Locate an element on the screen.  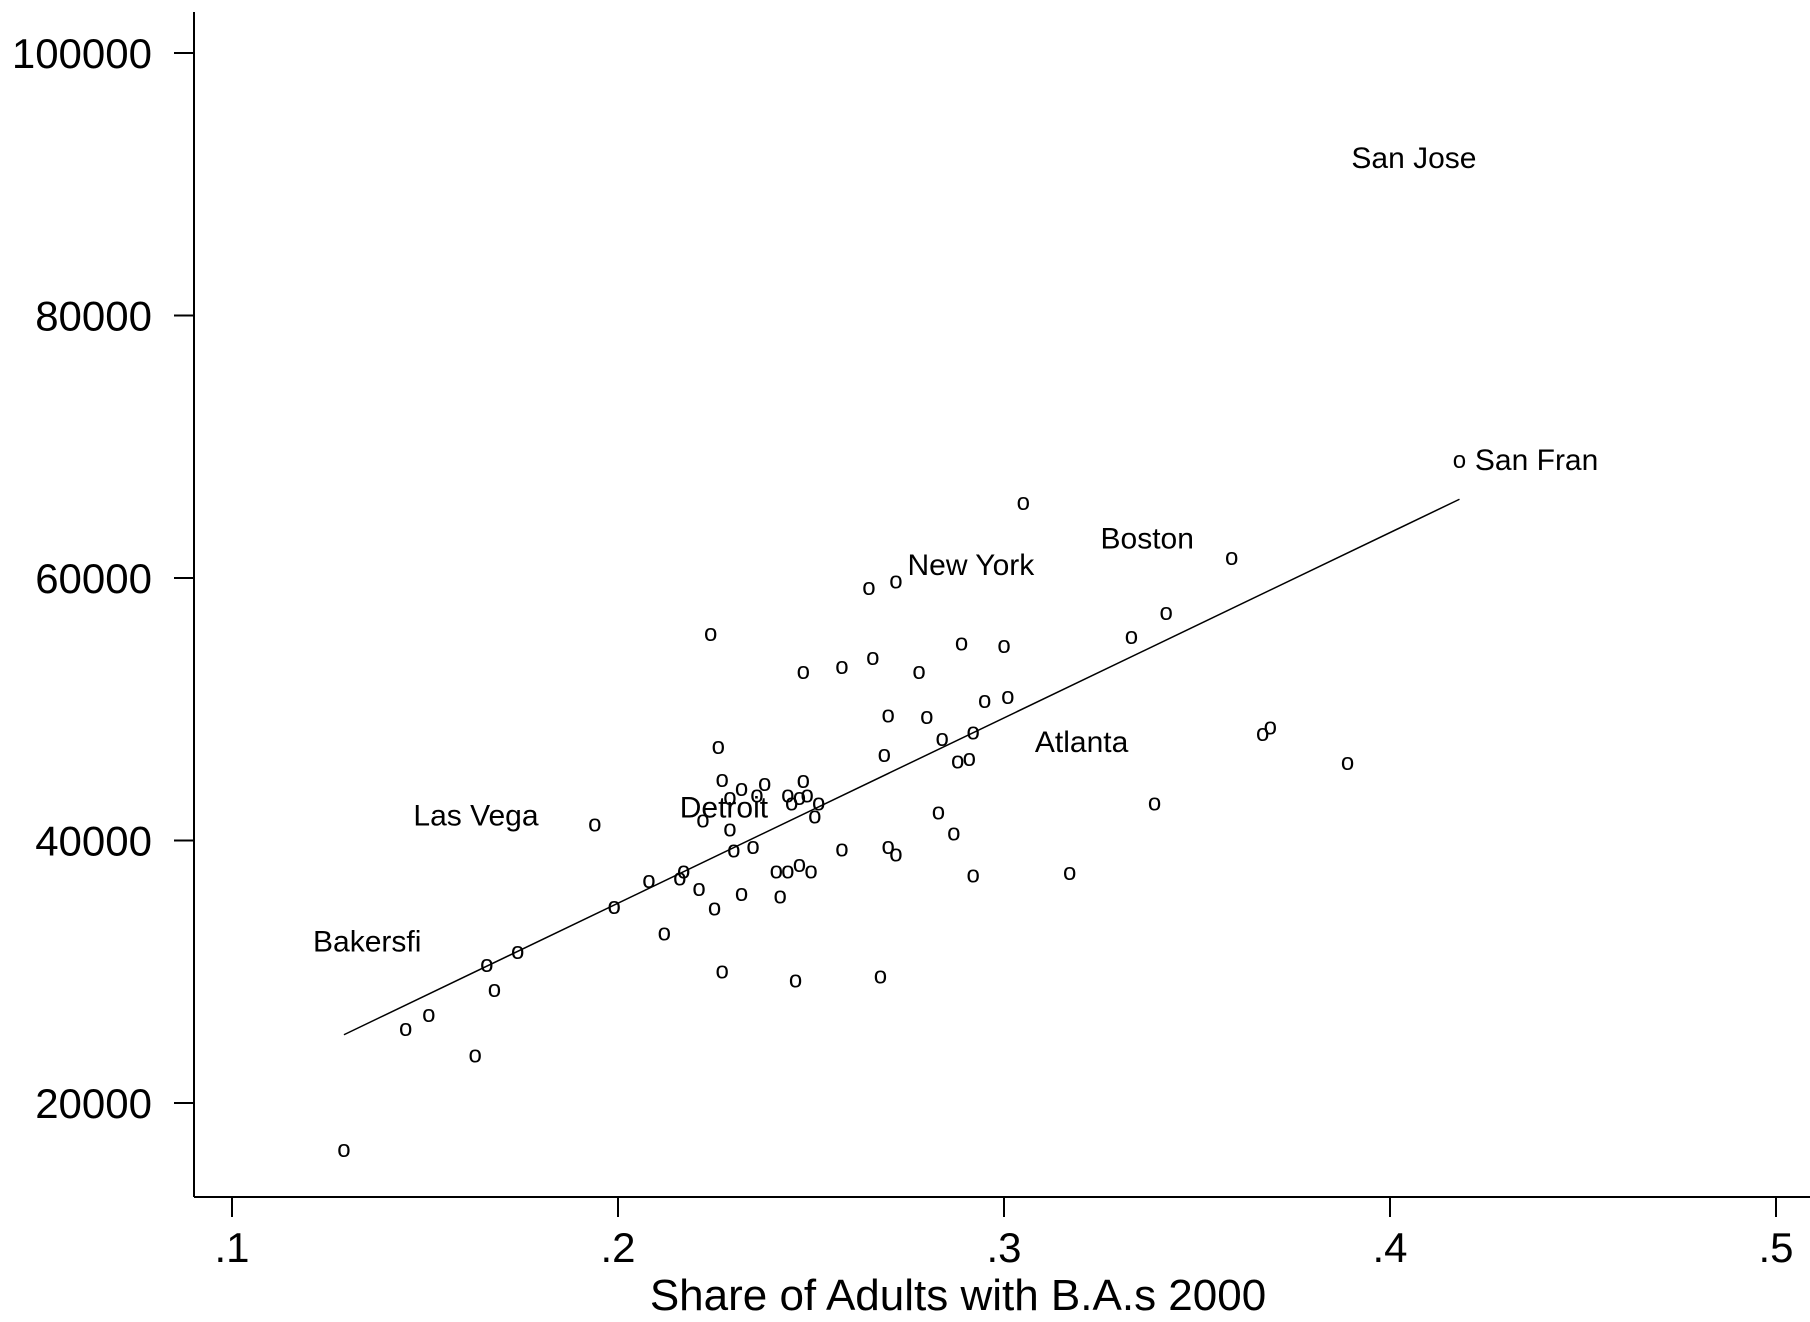
y-axis-ticks: 20000 40000 60000 80000 100000 is located at coordinates (103, 578).